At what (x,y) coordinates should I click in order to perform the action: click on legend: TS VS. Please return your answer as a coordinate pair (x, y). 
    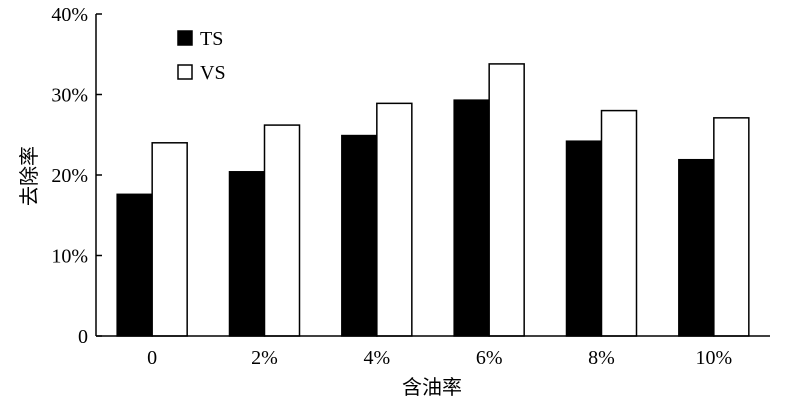
    Looking at the image, I should click on (201, 56).